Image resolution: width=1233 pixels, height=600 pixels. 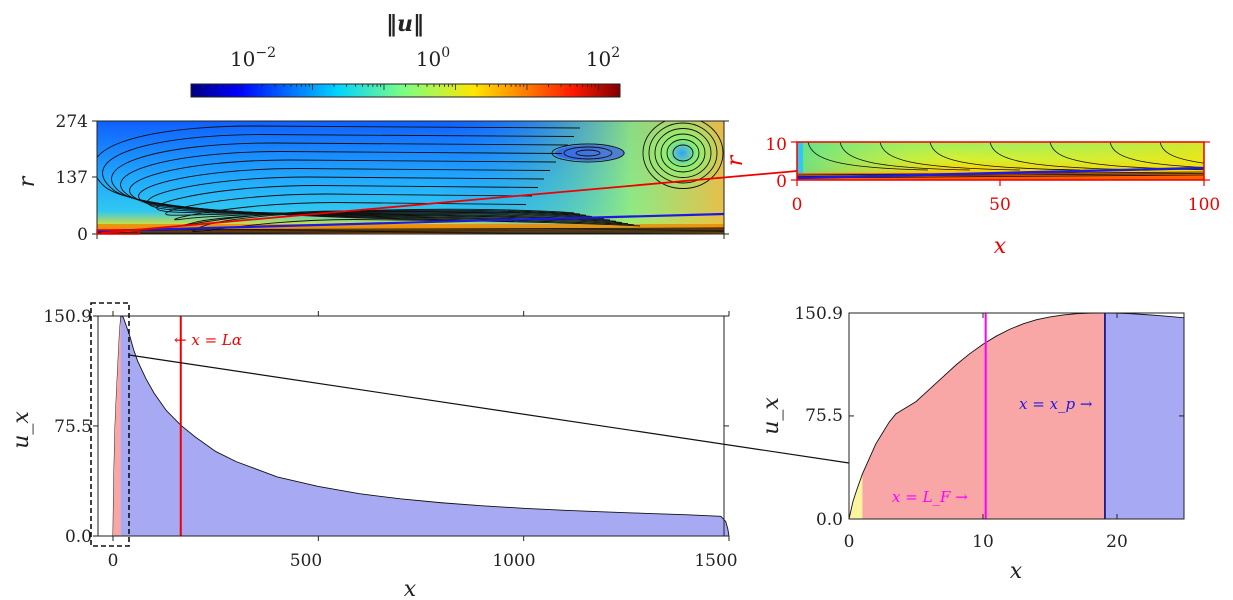 What do you see at coordinates (110, 424) in the screenshot?
I see `zoom-box` at bounding box center [110, 424].